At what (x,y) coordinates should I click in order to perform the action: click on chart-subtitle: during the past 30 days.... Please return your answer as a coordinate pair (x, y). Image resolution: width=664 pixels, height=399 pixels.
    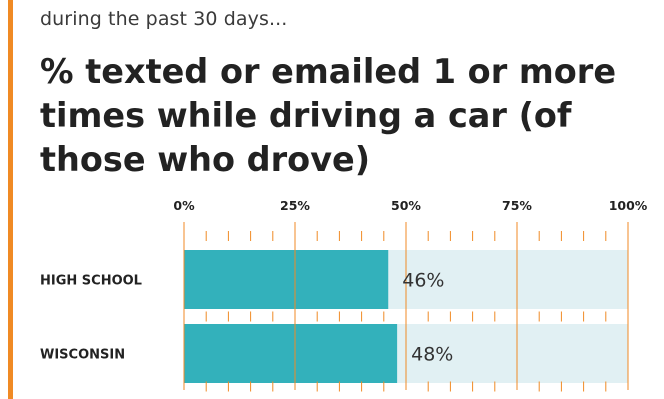
    Looking at the image, I should click on (164, 19).